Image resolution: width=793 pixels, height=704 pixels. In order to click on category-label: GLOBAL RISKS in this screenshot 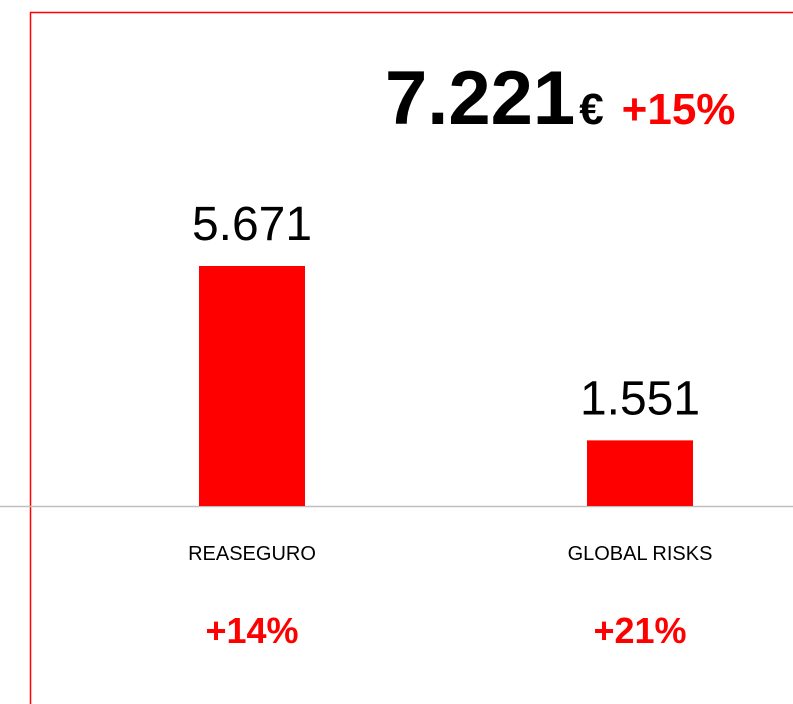, I will do `click(640, 554)`.